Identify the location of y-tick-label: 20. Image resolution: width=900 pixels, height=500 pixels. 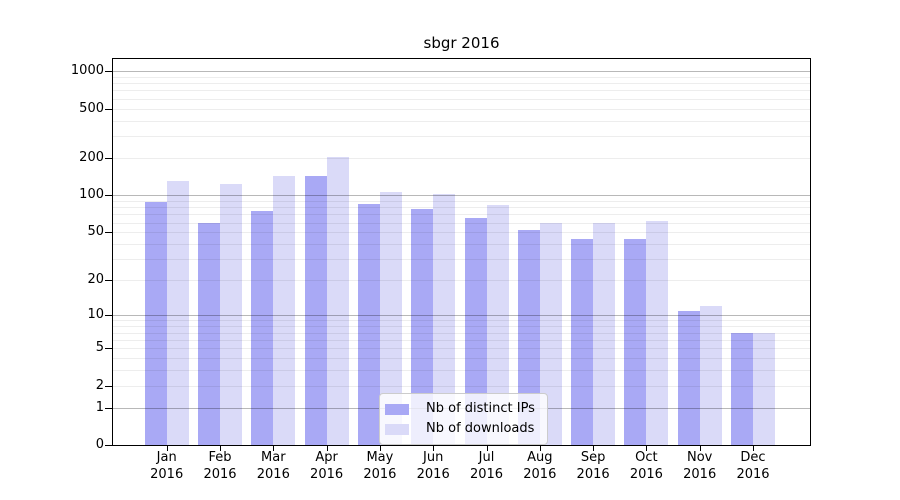
(95, 280).